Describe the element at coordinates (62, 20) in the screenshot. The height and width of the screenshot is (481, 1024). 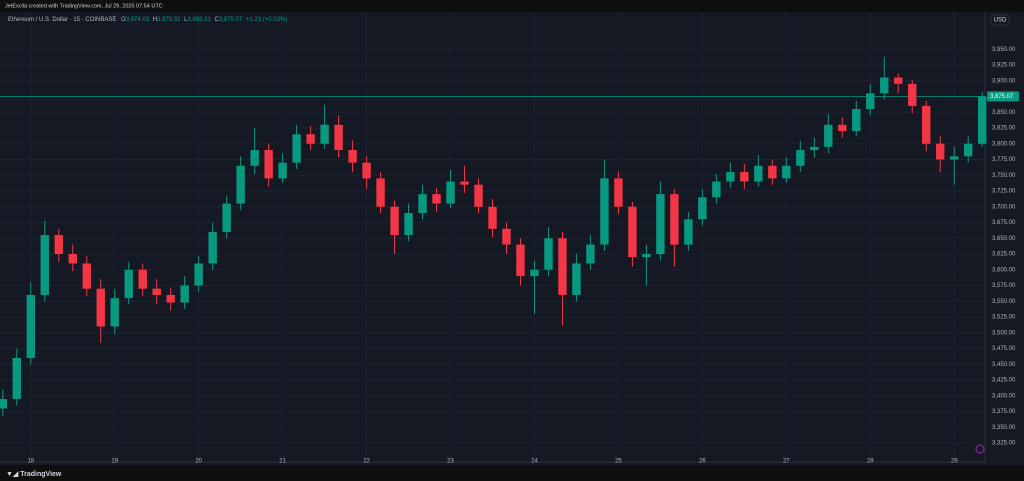
I see `symbol: Ethereum / U.S. Dollar · 15 · COINBASE` at that location.